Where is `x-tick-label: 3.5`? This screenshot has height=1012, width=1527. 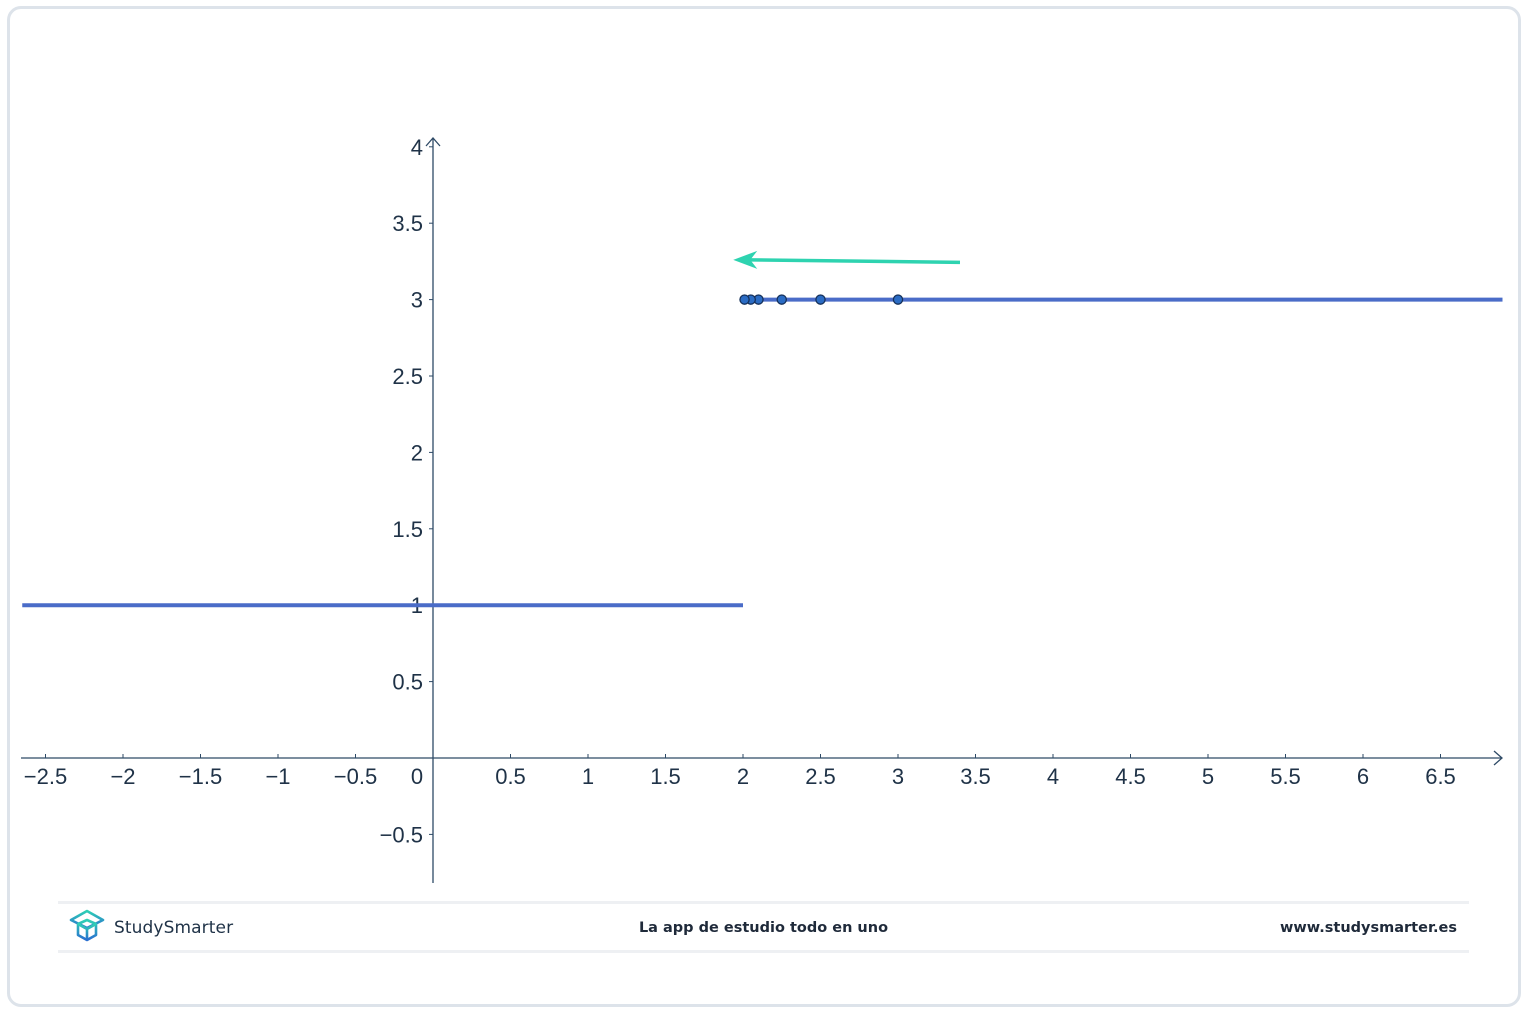 x-tick-label: 3.5 is located at coordinates (975, 776).